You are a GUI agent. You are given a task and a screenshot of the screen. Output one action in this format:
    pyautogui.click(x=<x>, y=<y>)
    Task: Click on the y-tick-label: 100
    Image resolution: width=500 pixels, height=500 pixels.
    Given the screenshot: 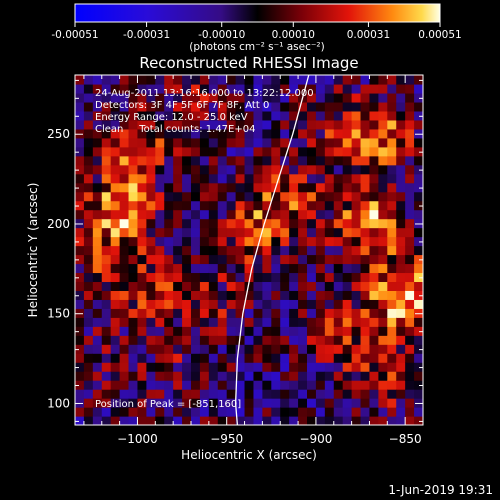 What is the action you would take?
    pyautogui.click(x=58, y=403)
    